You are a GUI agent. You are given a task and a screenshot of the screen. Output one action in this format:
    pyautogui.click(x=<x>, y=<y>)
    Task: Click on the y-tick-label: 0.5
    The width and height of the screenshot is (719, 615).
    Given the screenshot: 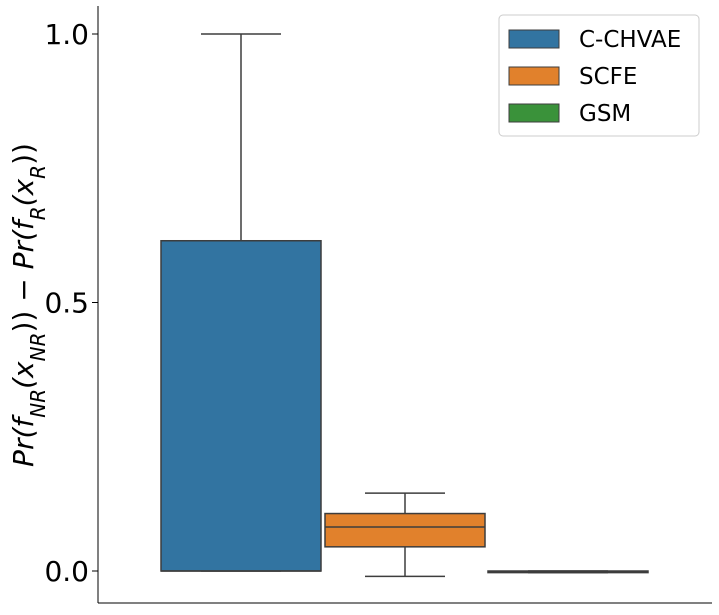 What is the action you would take?
    pyautogui.click(x=66, y=303)
    